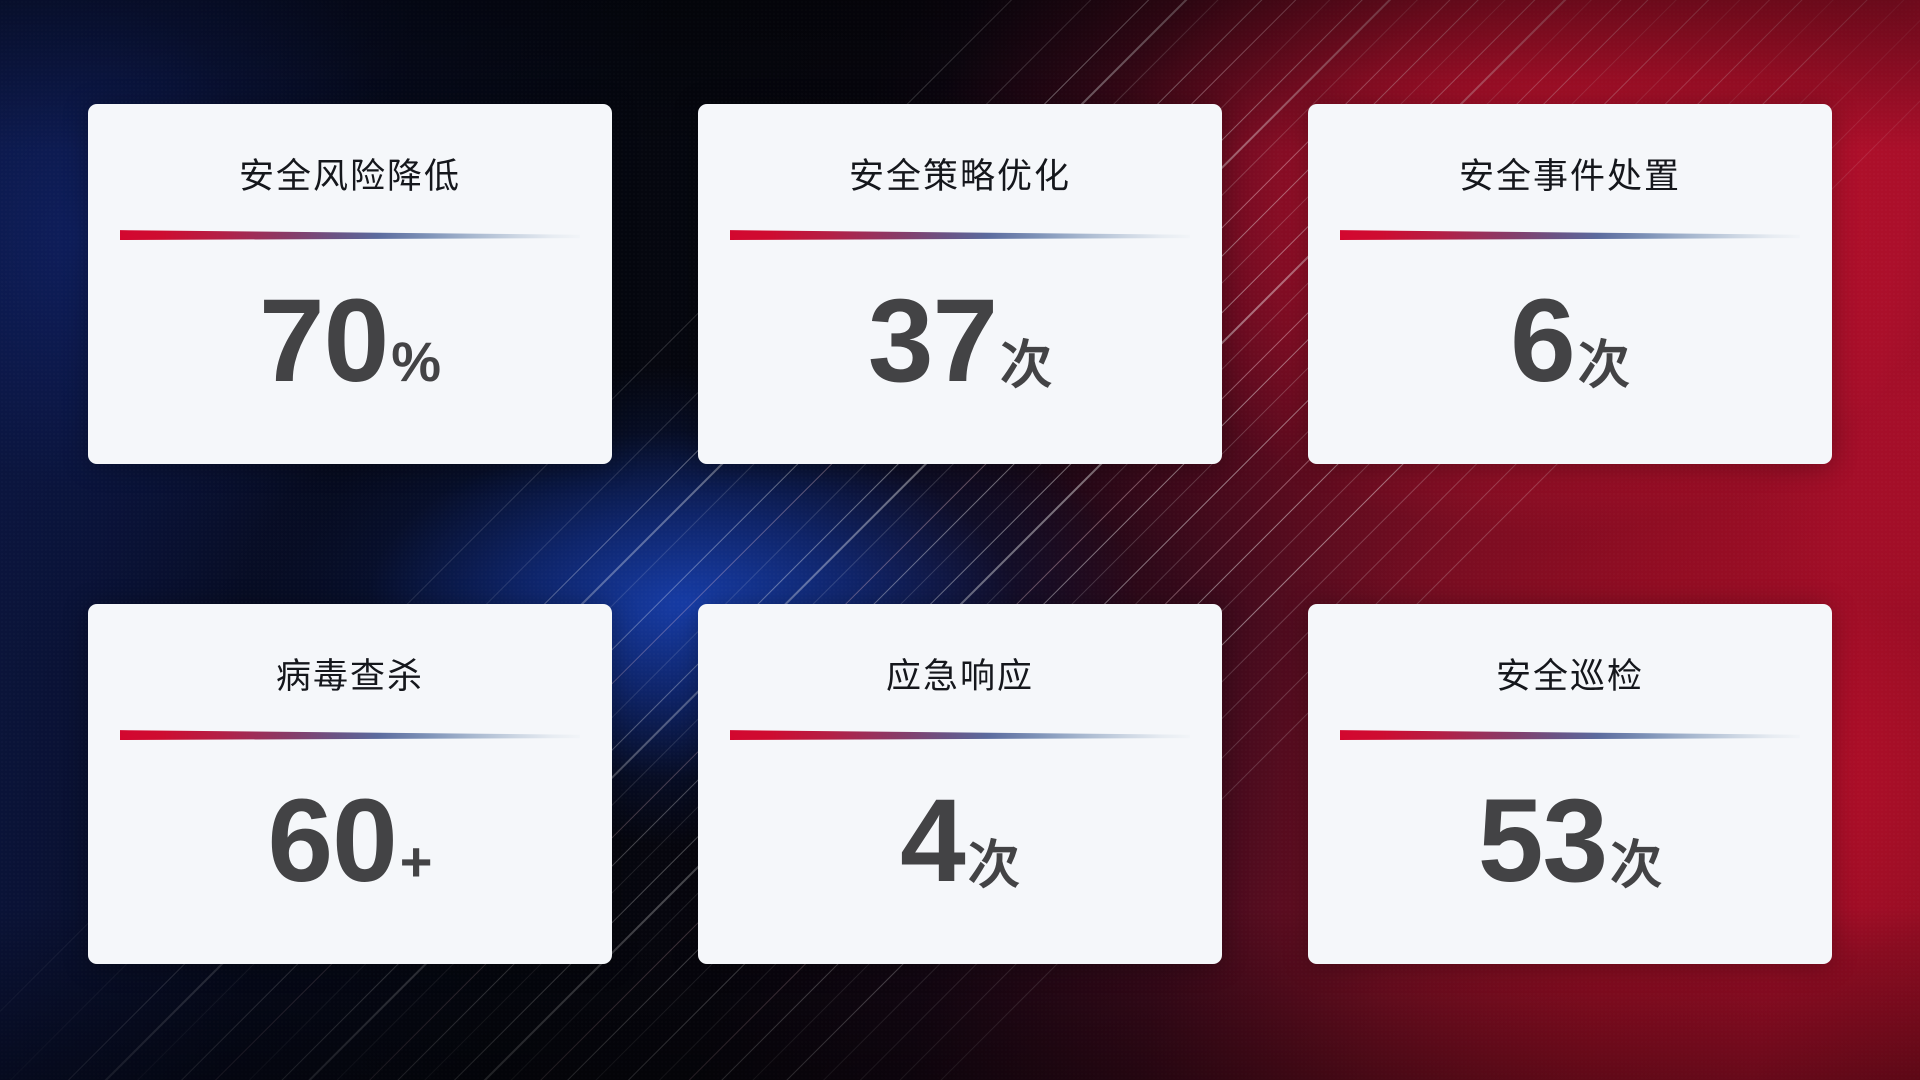 The width and height of the screenshot is (1920, 1080). I want to click on metric-card-emergency-response: 应急响应 4 次, so click(960, 784).